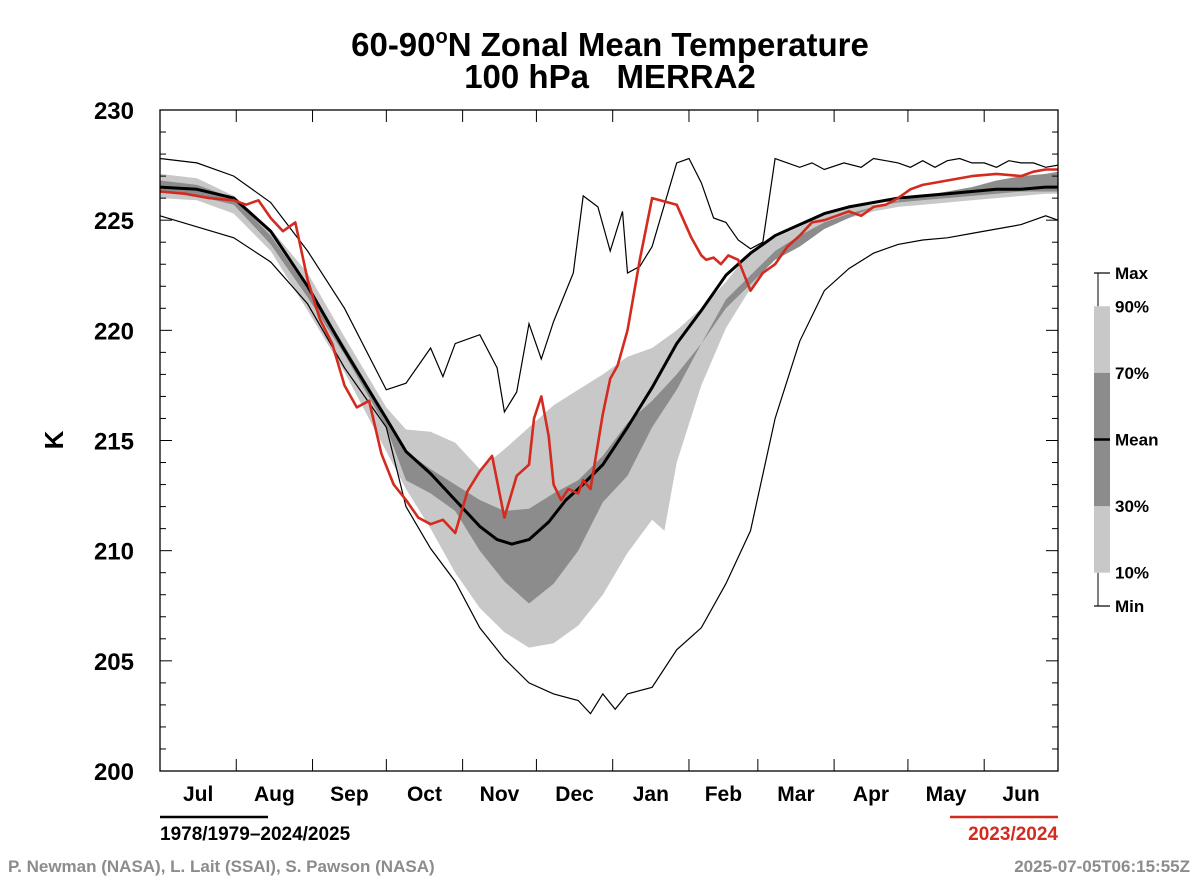  I want to click on x-tick-label: Oct, so click(424, 794).